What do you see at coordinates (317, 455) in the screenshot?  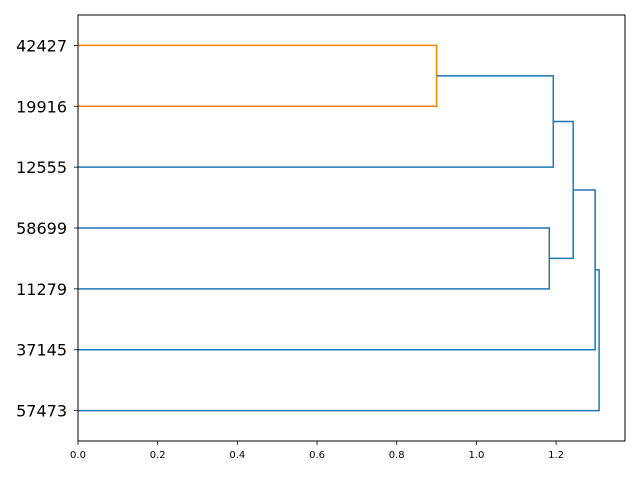 I see `x-tick-label: 0.6` at bounding box center [317, 455].